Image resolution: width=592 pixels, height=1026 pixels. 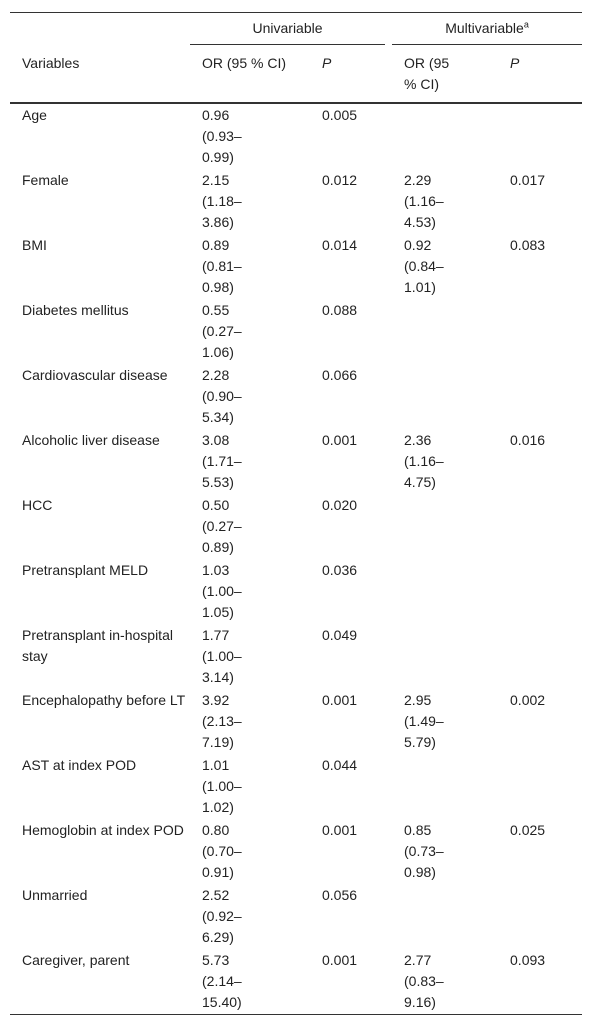 I want to click on cell-text: 5.73 (2.14–15.40), so click(x=222, y=981).